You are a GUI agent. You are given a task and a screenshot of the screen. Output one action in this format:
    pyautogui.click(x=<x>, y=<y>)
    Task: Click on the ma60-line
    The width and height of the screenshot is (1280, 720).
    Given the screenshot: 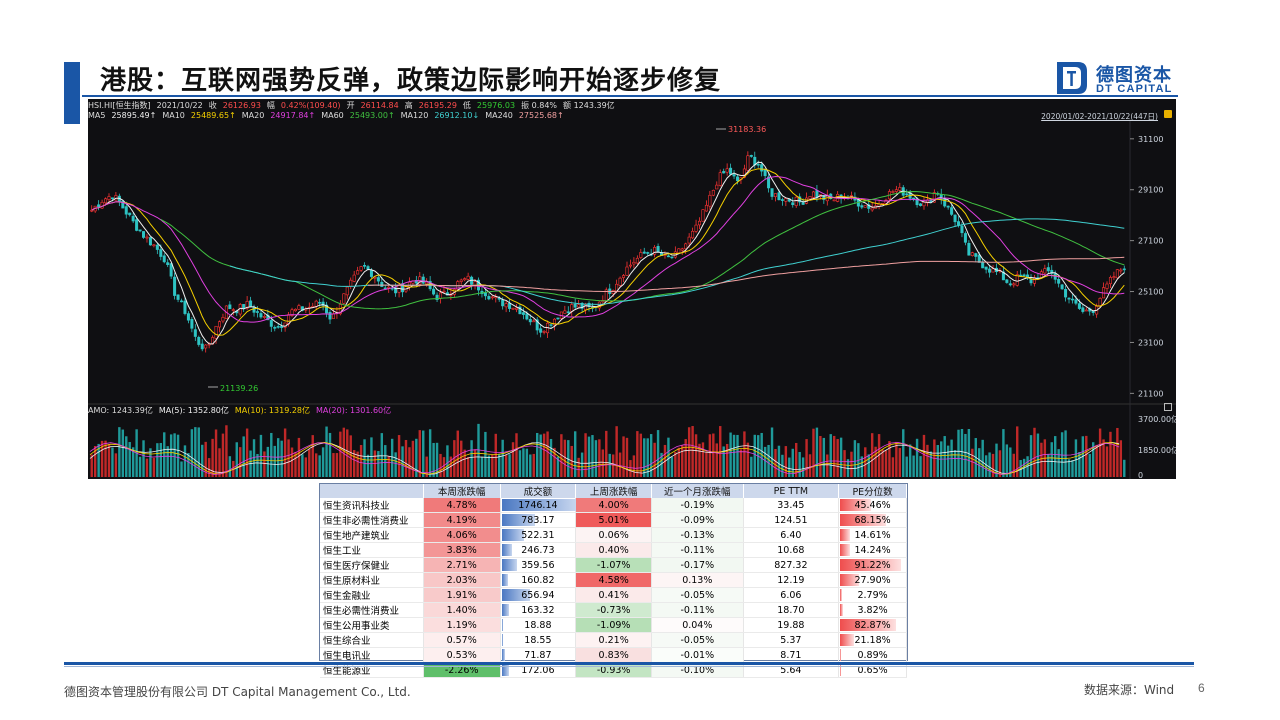 What is the action you would take?
    pyautogui.click(x=642, y=250)
    